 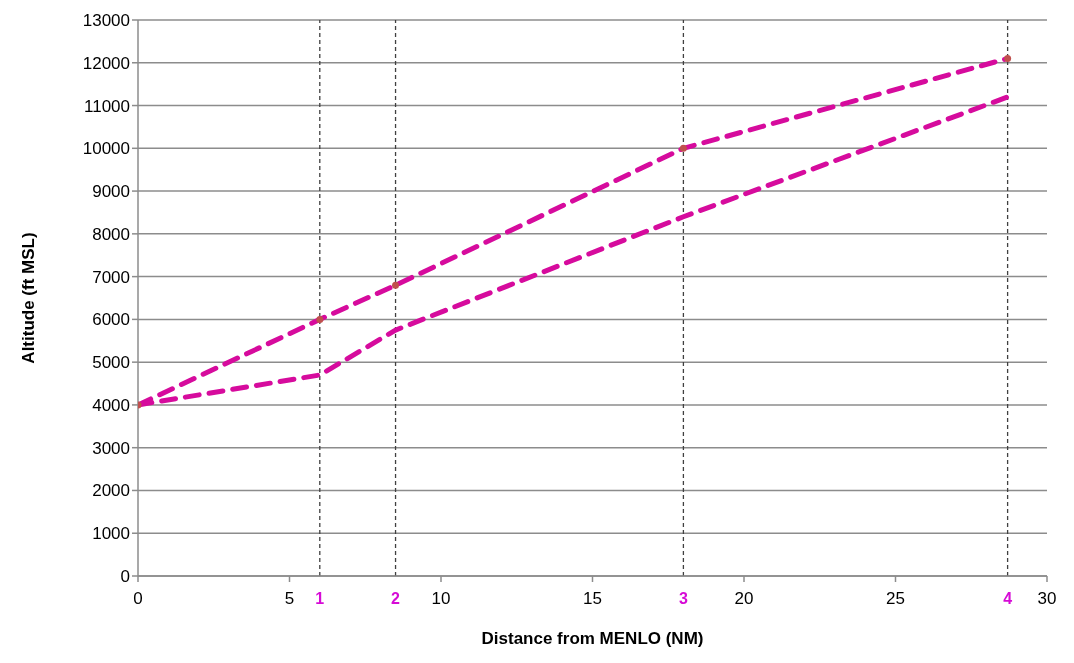 What do you see at coordinates (111, 277) in the screenshot?
I see `y-tick-label: 7000` at bounding box center [111, 277].